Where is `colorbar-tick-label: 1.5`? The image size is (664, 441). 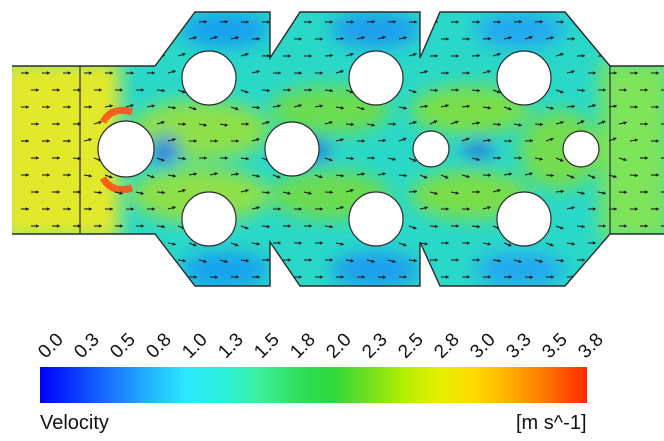 colorbar-tick-label: 1.5 is located at coordinates (267, 346).